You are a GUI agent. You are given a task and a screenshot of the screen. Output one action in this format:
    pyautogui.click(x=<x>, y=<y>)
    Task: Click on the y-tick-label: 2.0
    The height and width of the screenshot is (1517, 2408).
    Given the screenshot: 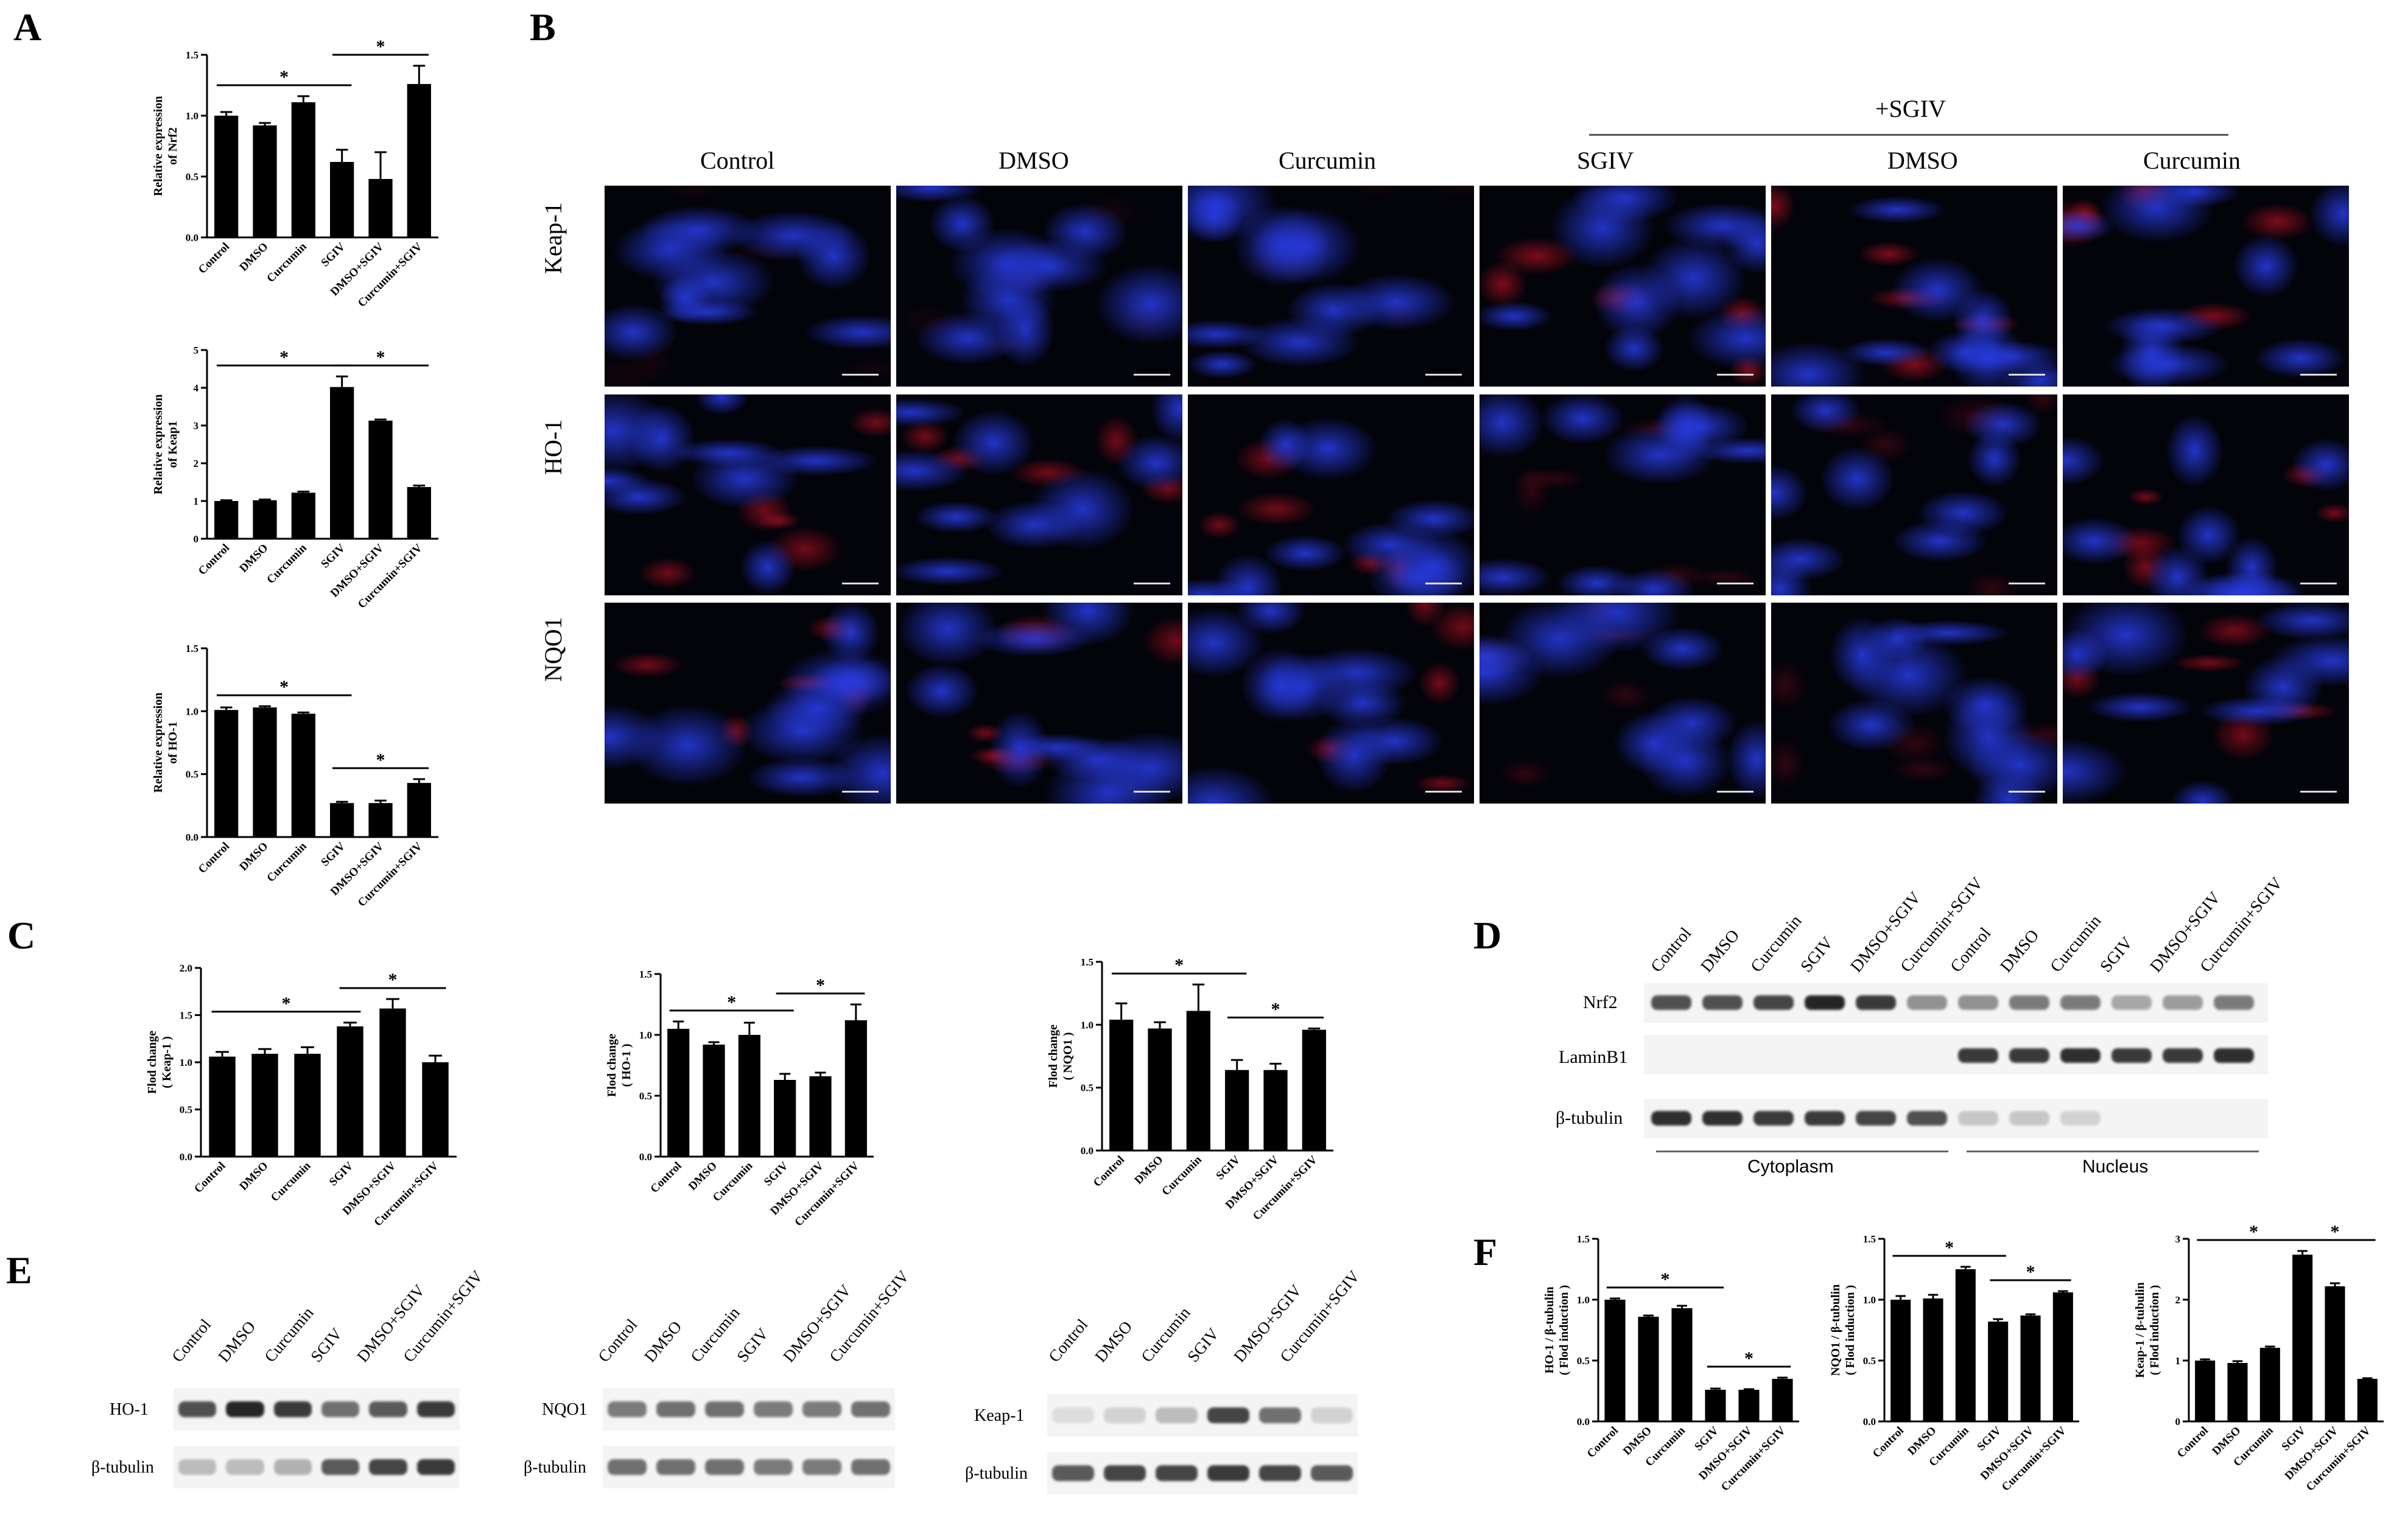 What is the action you would take?
    pyautogui.click(x=186, y=968)
    